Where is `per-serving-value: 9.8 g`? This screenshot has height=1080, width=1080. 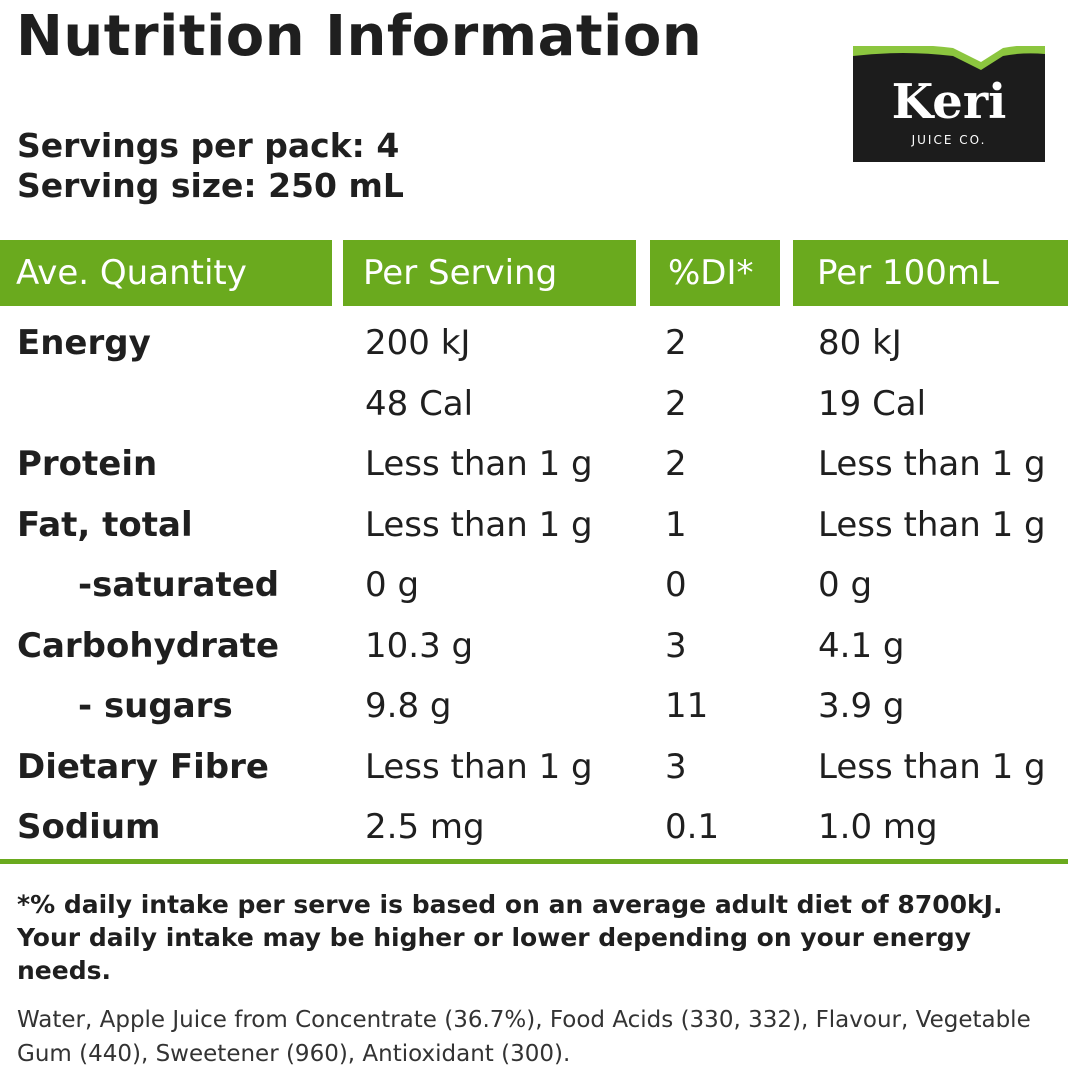 per-serving-value: 9.8 g is located at coordinates (408, 706).